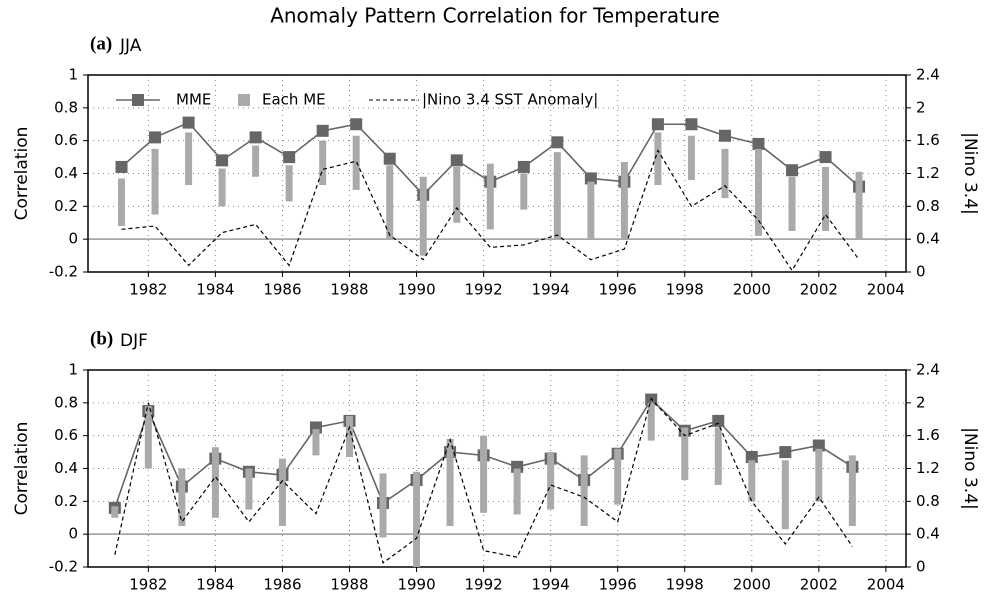 This screenshot has width=997, height=606. Describe the element at coordinates (921, 272) in the screenshot. I see `y2-tick-label: 0` at that location.